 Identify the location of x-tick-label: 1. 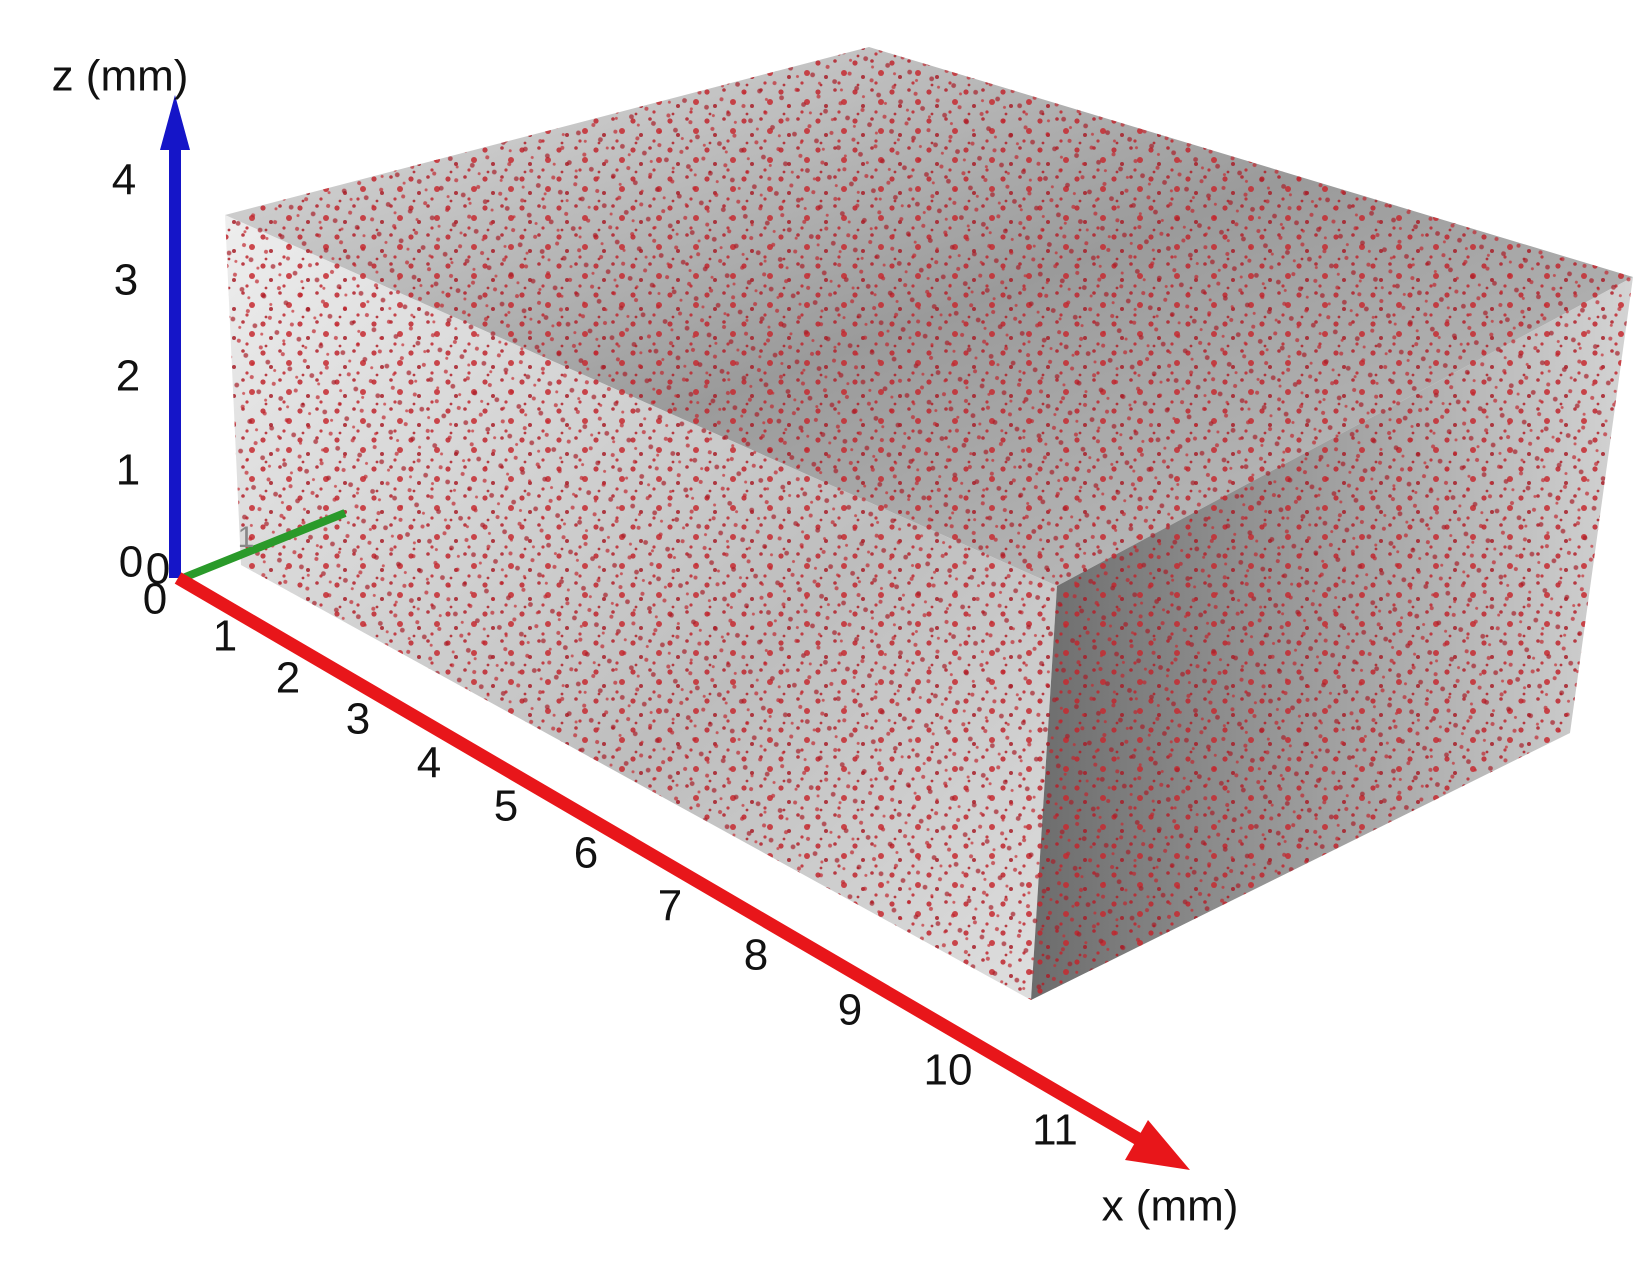
(225, 636).